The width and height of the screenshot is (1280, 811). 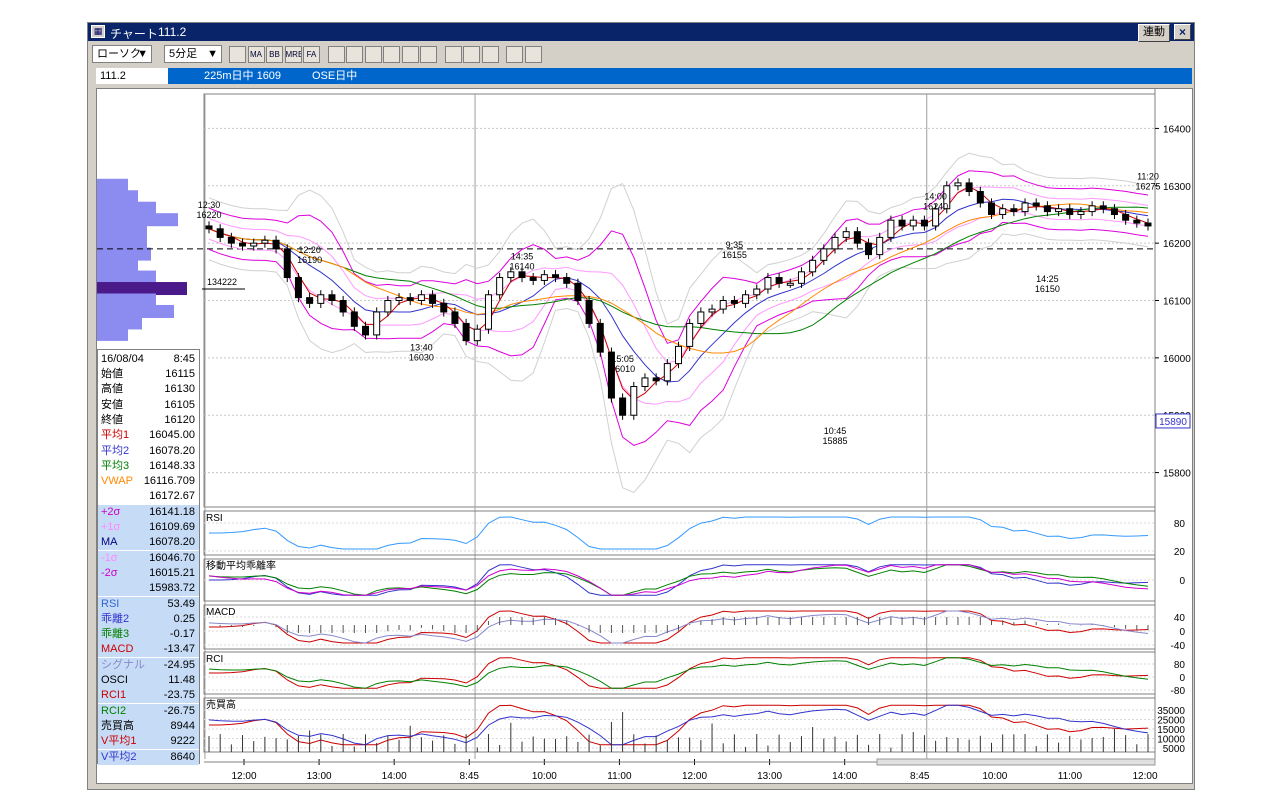 I want to click on line-icon, so click(x=336, y=54).